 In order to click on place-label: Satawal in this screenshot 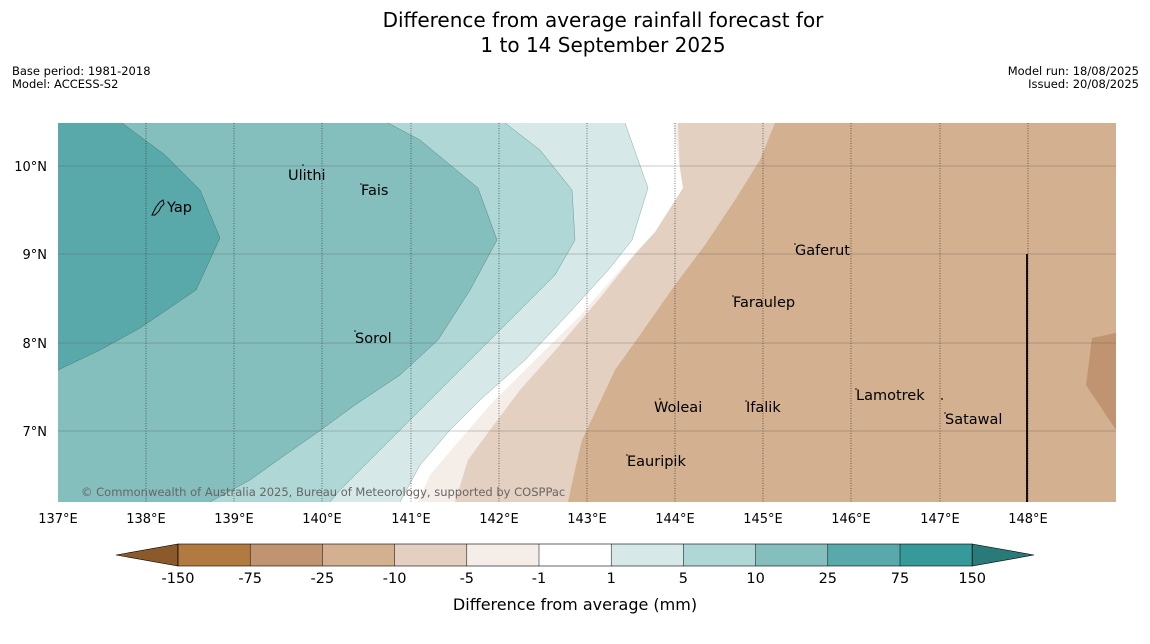, I will do `click(973, 420)`.